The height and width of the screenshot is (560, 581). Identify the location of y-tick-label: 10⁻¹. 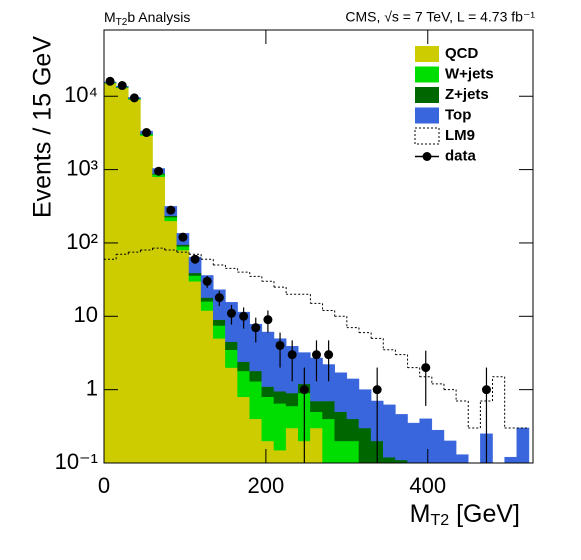
(76, 461).